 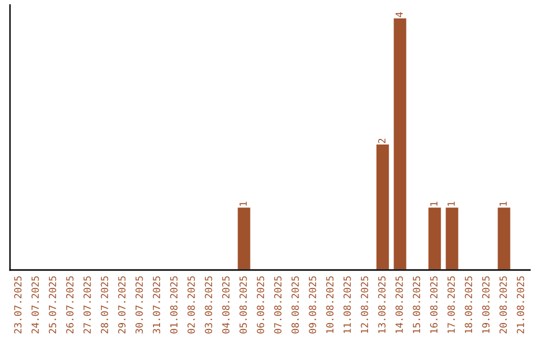 I want to click on x-tick-label: 15.08.2025, so click(x=416, y=304).